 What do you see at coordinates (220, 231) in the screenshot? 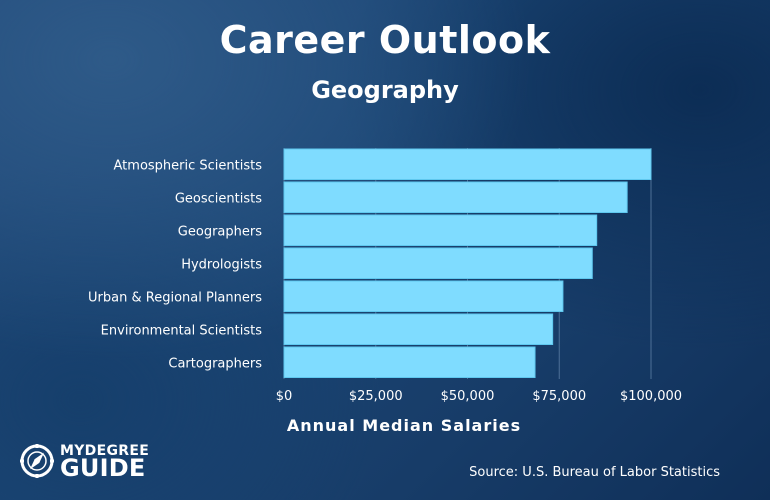
I see `category-label: Geographers` at bounding box center [220, 231].